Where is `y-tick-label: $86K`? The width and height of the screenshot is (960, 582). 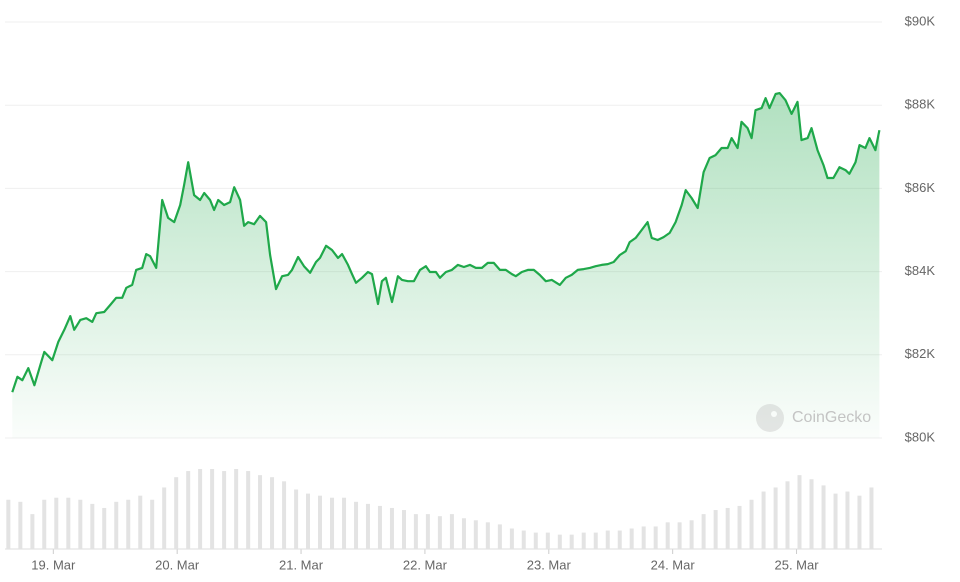
y-tick-label: $86K is located at coordinates (920, 187).